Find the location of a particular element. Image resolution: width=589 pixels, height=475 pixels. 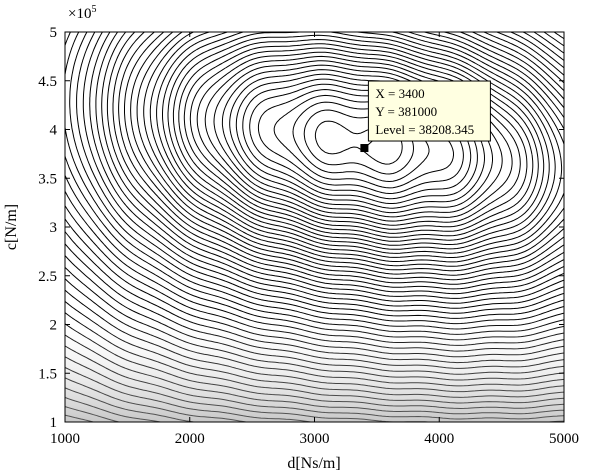

y-tick-label: 1 is located at coordinates (54, 423).